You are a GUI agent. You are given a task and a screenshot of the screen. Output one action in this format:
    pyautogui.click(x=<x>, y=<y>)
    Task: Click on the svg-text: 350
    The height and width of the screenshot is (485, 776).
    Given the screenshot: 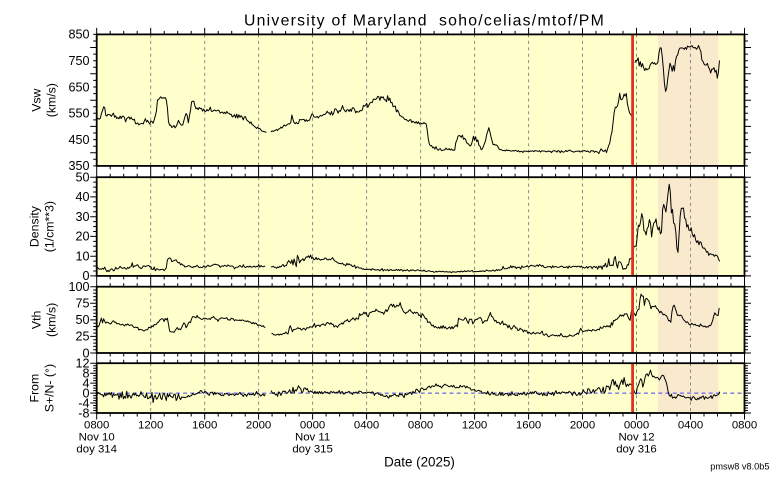 What is the action you would take?
    pyautogui.click(x=78, y=166)
    